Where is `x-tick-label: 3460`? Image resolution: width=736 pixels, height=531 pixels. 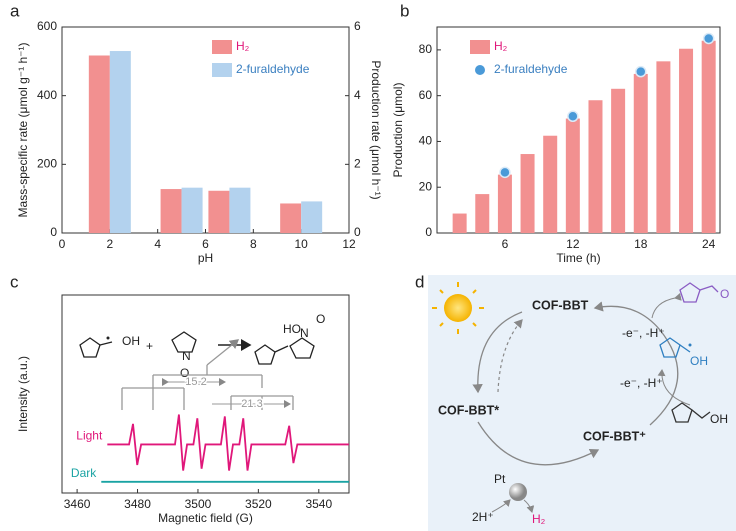 x-tick-label: 3460 is located at coordinates (77, 504).